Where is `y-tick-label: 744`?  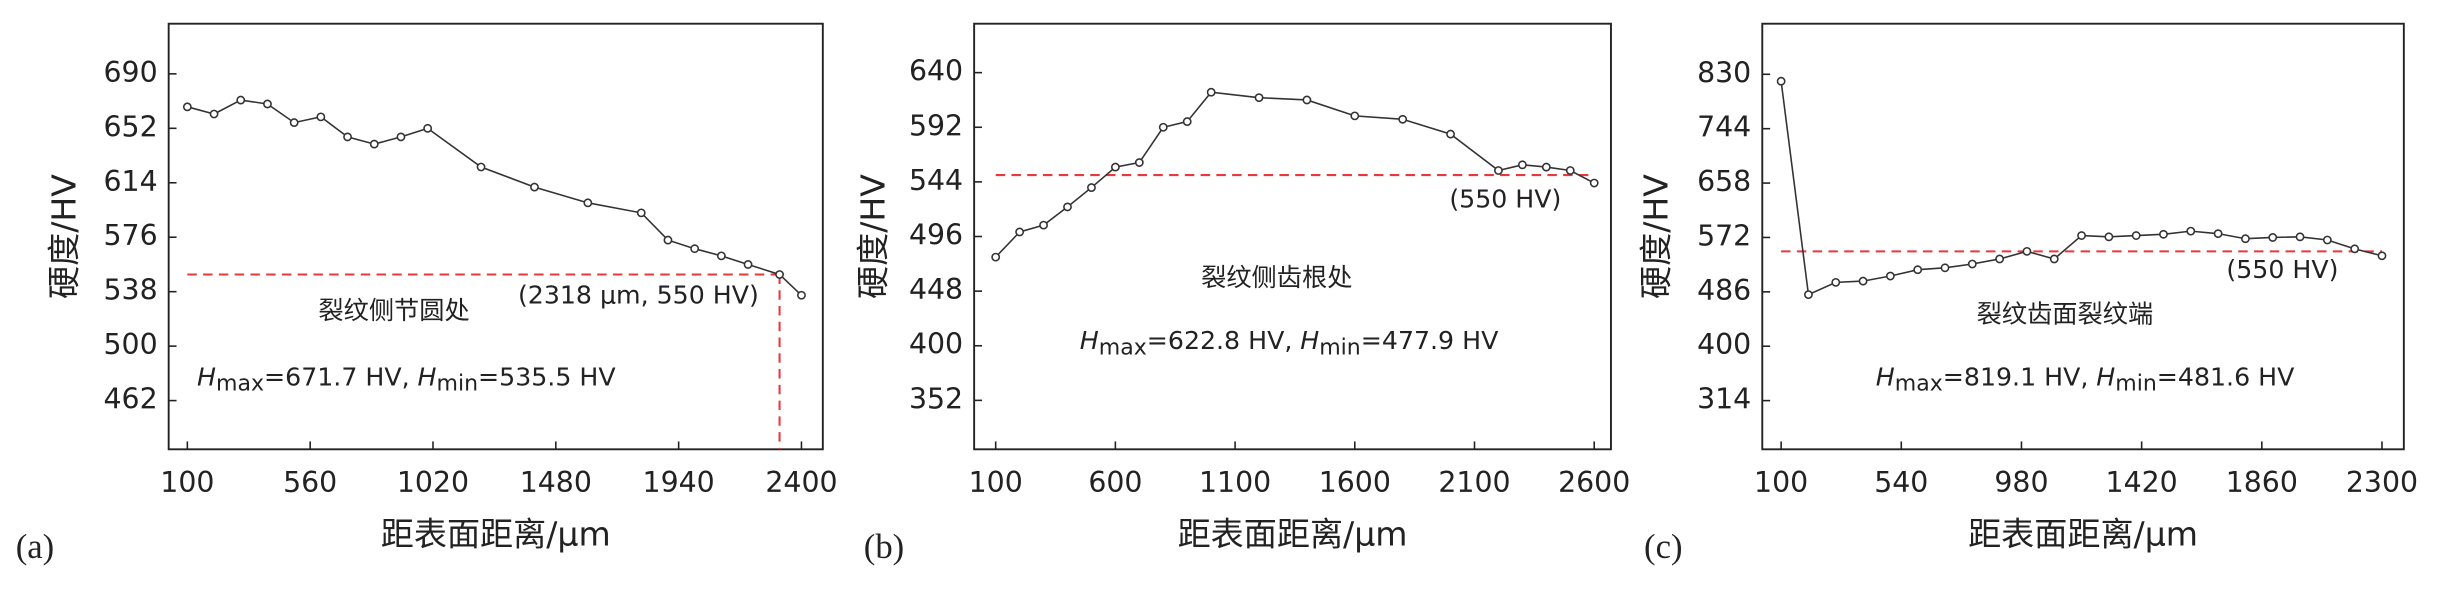 y-tick-label: 744 is located at coordinates (1724, 127).